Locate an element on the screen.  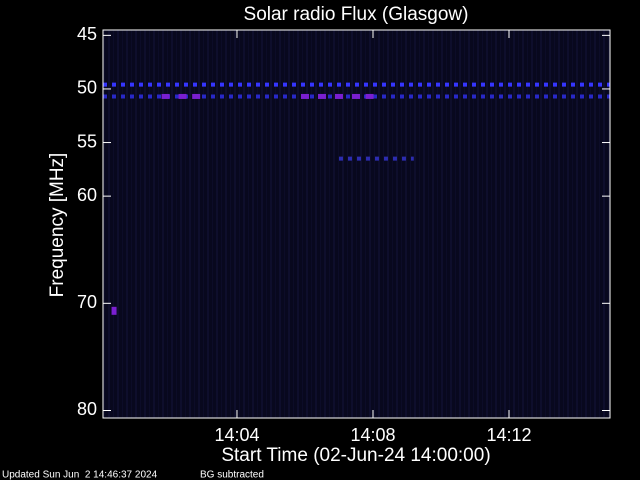
x-tick-label: 14:04 is located at coordinates (236, 435).